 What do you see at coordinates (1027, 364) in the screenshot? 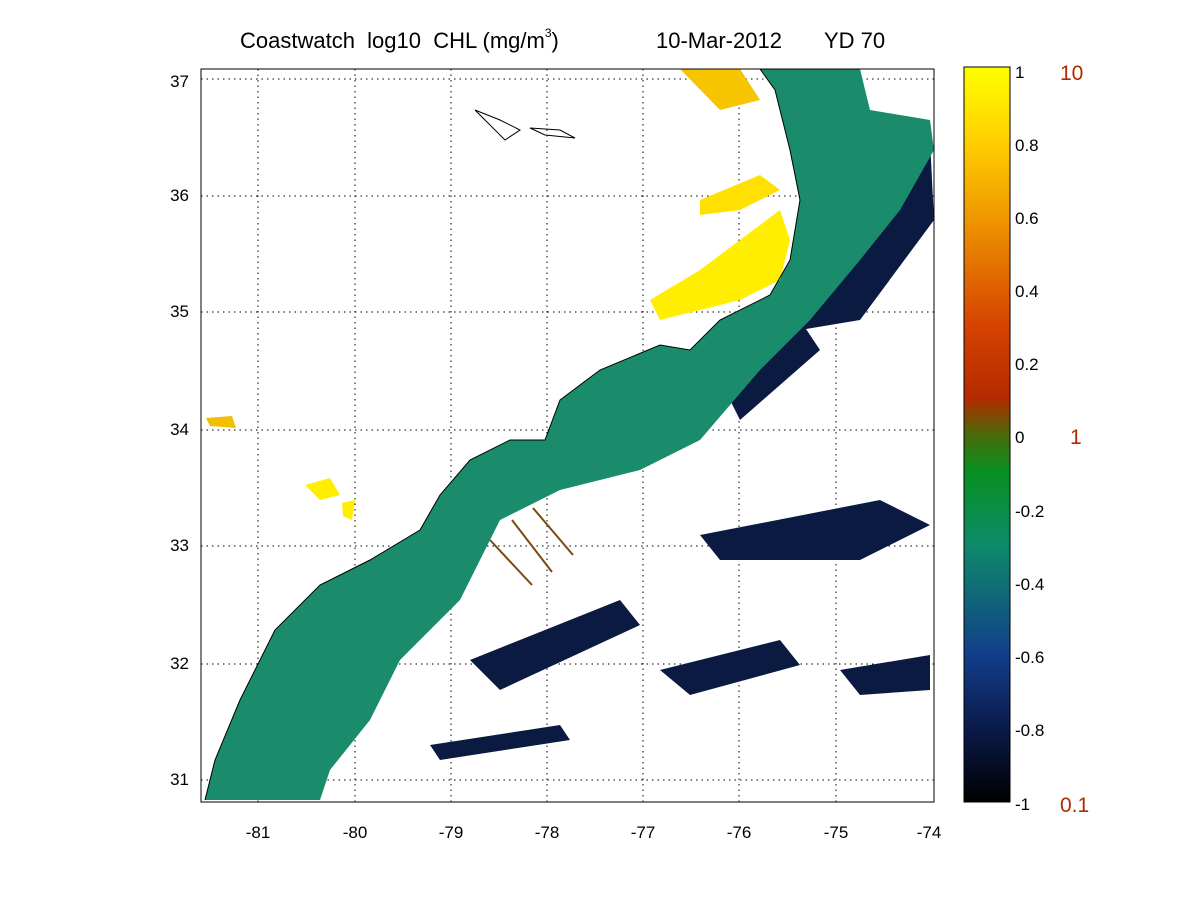
I see `colorbar-tick: 0.2` at bounding box center [1027, 364].